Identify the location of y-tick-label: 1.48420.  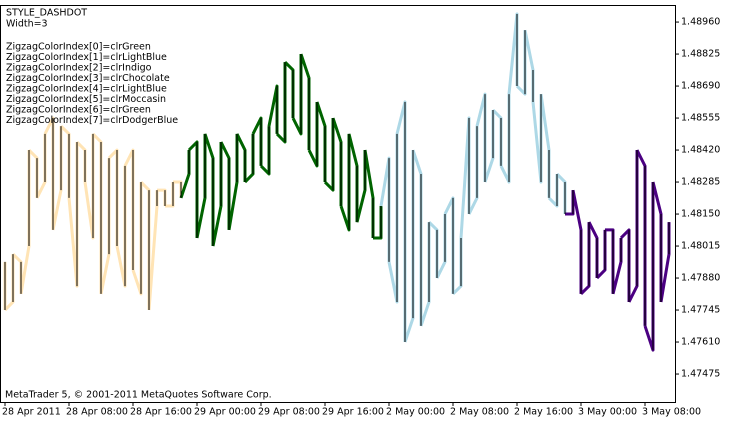
(700, 150).